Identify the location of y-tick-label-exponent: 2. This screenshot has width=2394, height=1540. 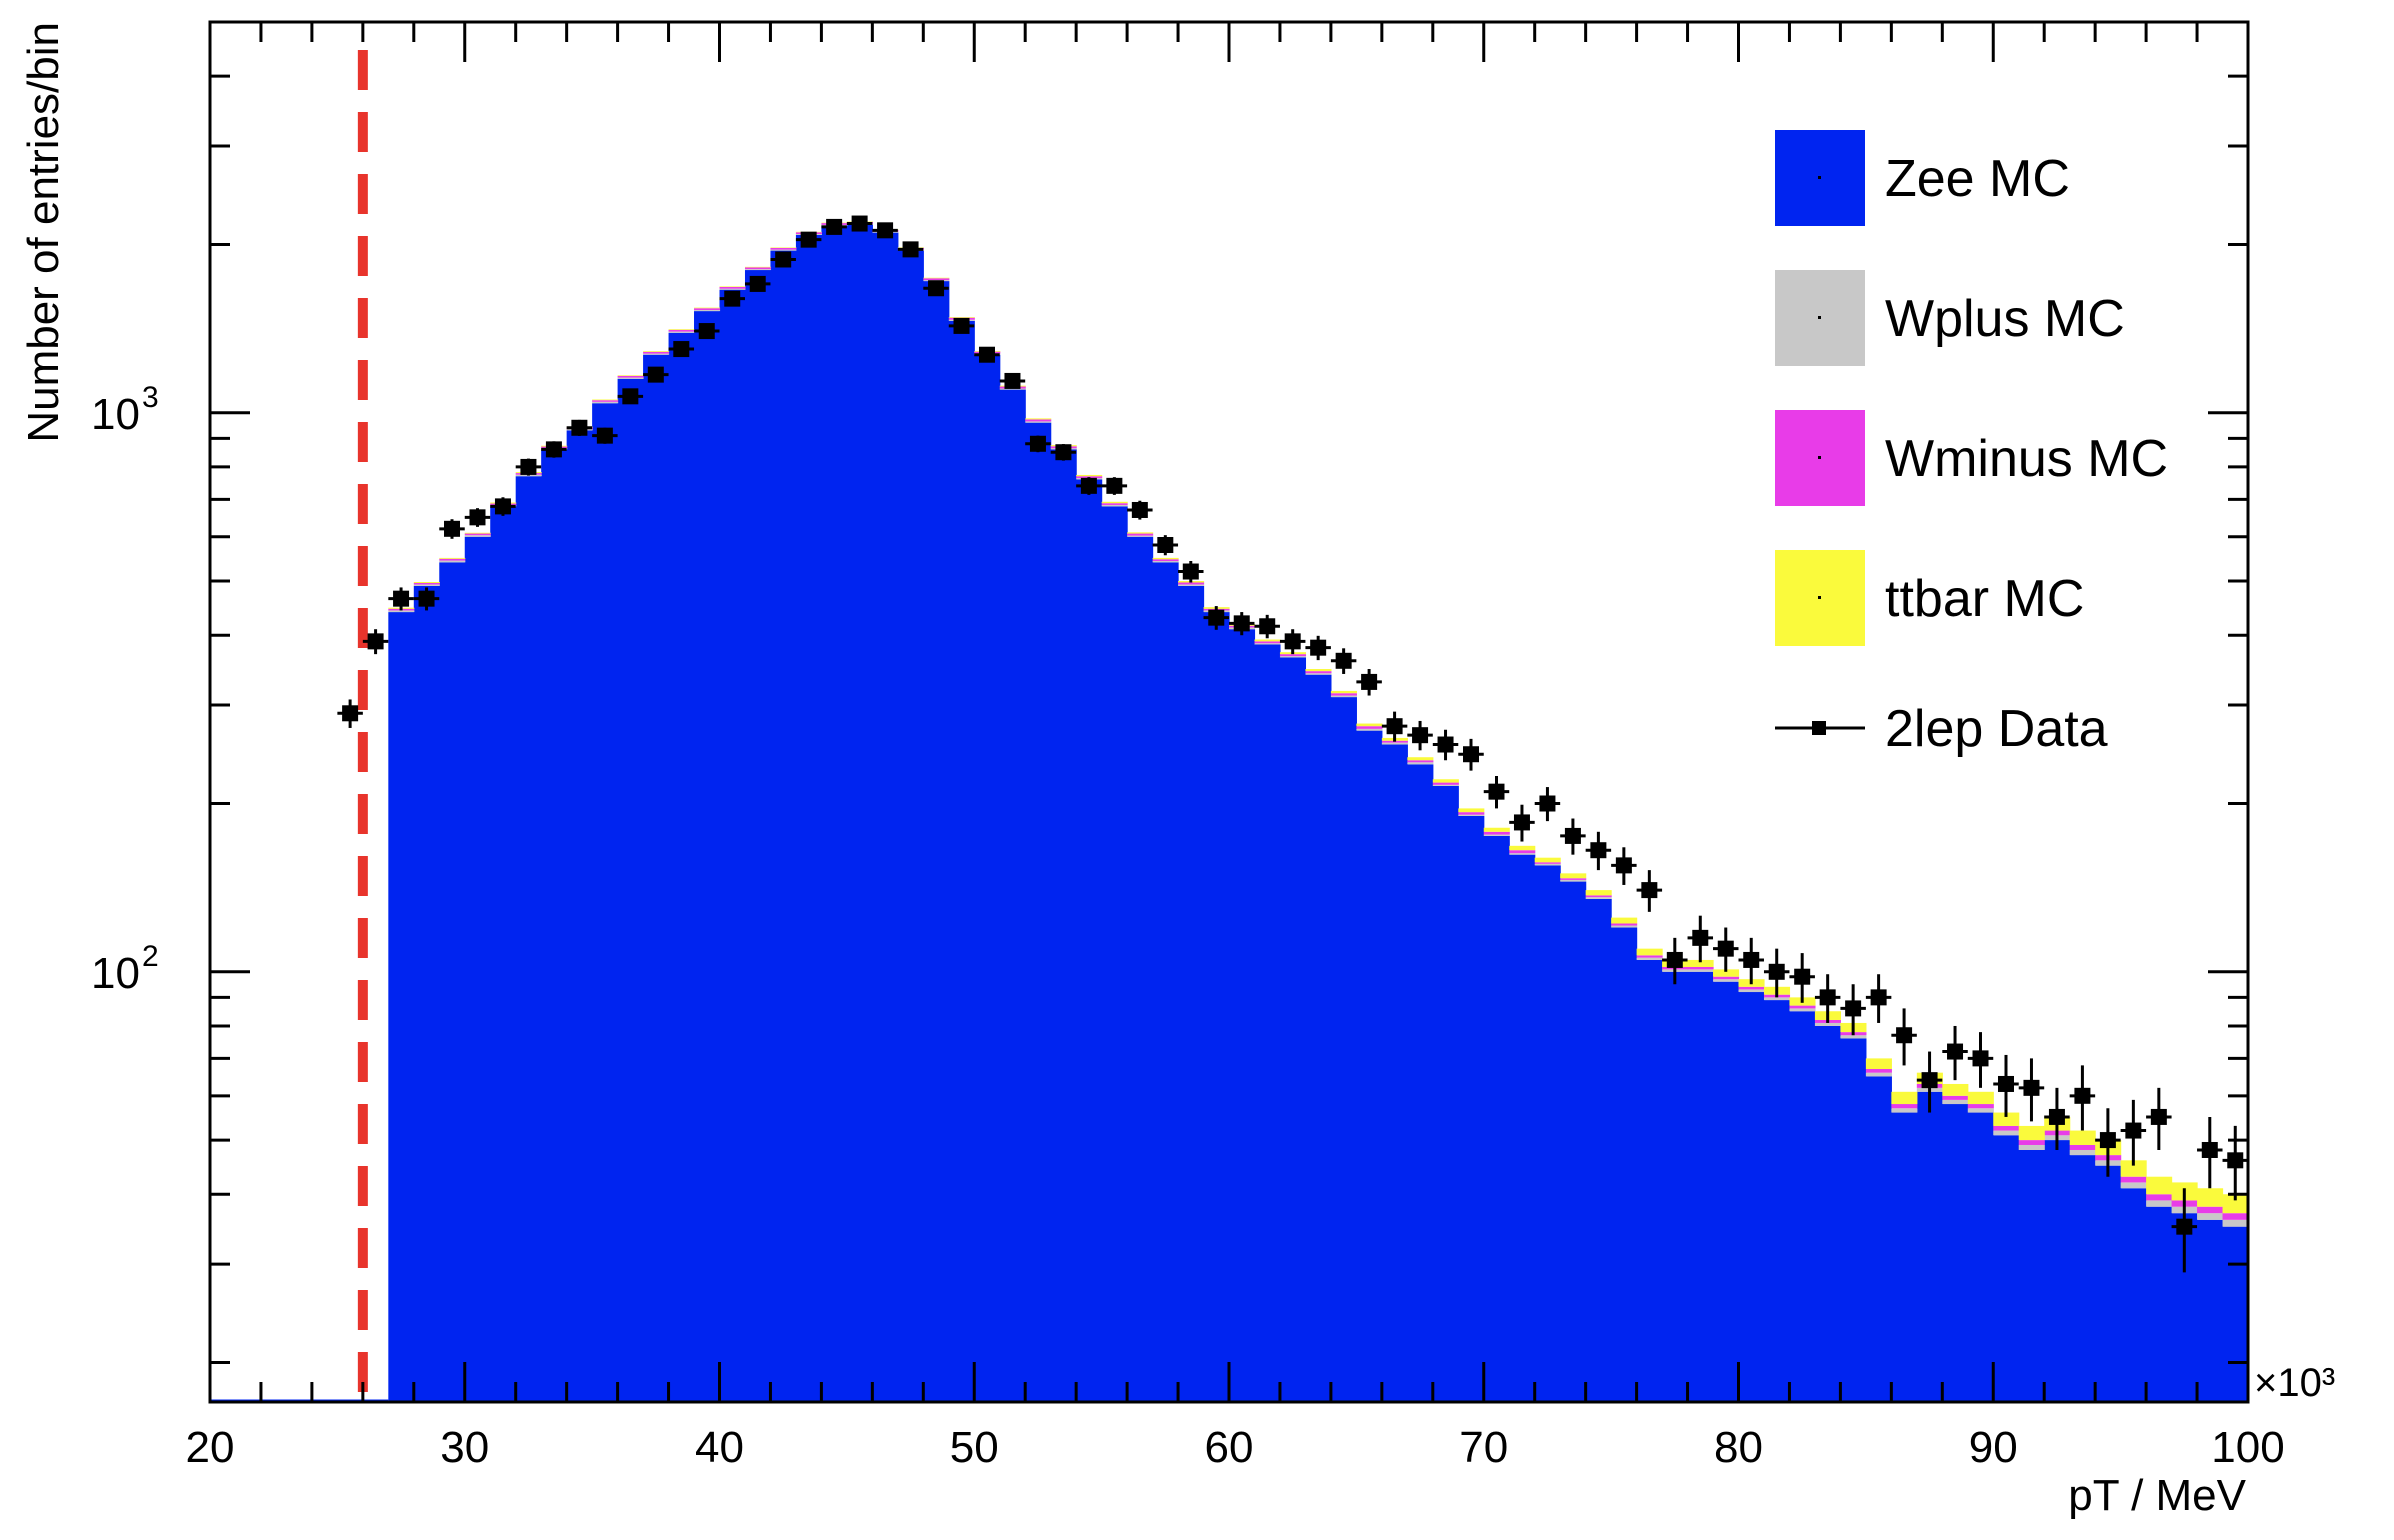
(150, 956).